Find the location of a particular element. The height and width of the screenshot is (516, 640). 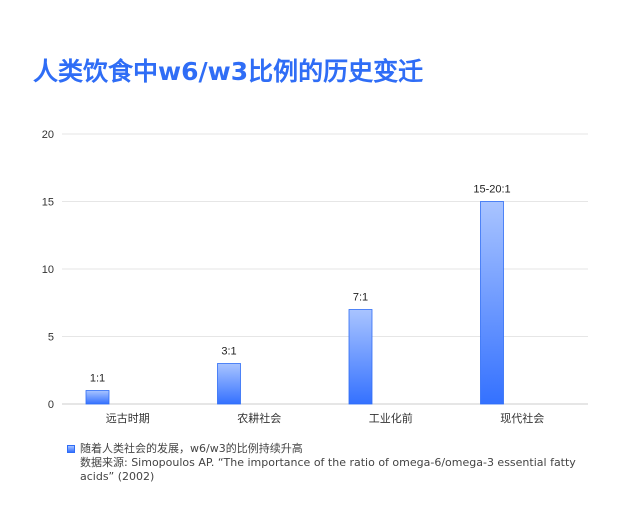

y-tick-label: 0 is located at coordinates (51, 405).